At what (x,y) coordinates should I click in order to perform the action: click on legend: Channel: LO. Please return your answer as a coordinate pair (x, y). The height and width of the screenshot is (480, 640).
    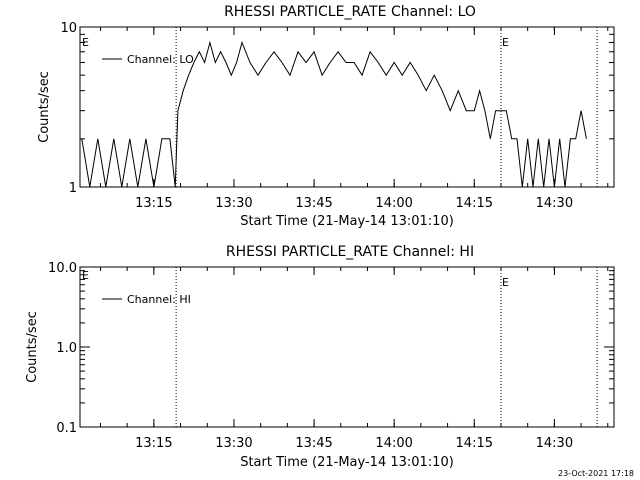
    Looking at the image, I should click on (148, 59).